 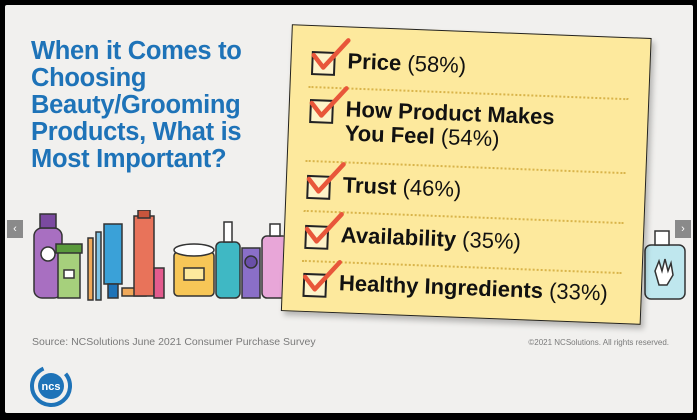 I want to click on hand-sanitizer-illustration, so click(x=665, y=265).